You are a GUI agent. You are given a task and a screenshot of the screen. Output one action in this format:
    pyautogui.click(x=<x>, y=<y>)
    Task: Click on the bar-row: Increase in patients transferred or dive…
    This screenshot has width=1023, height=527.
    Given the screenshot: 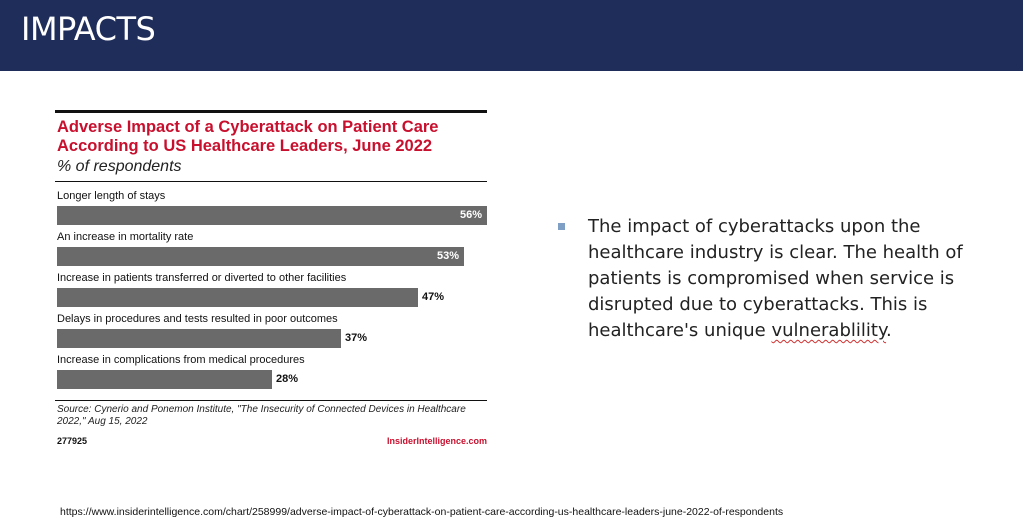 What is the action you would take?
    pyautogui.click(x=272, y=289)
    